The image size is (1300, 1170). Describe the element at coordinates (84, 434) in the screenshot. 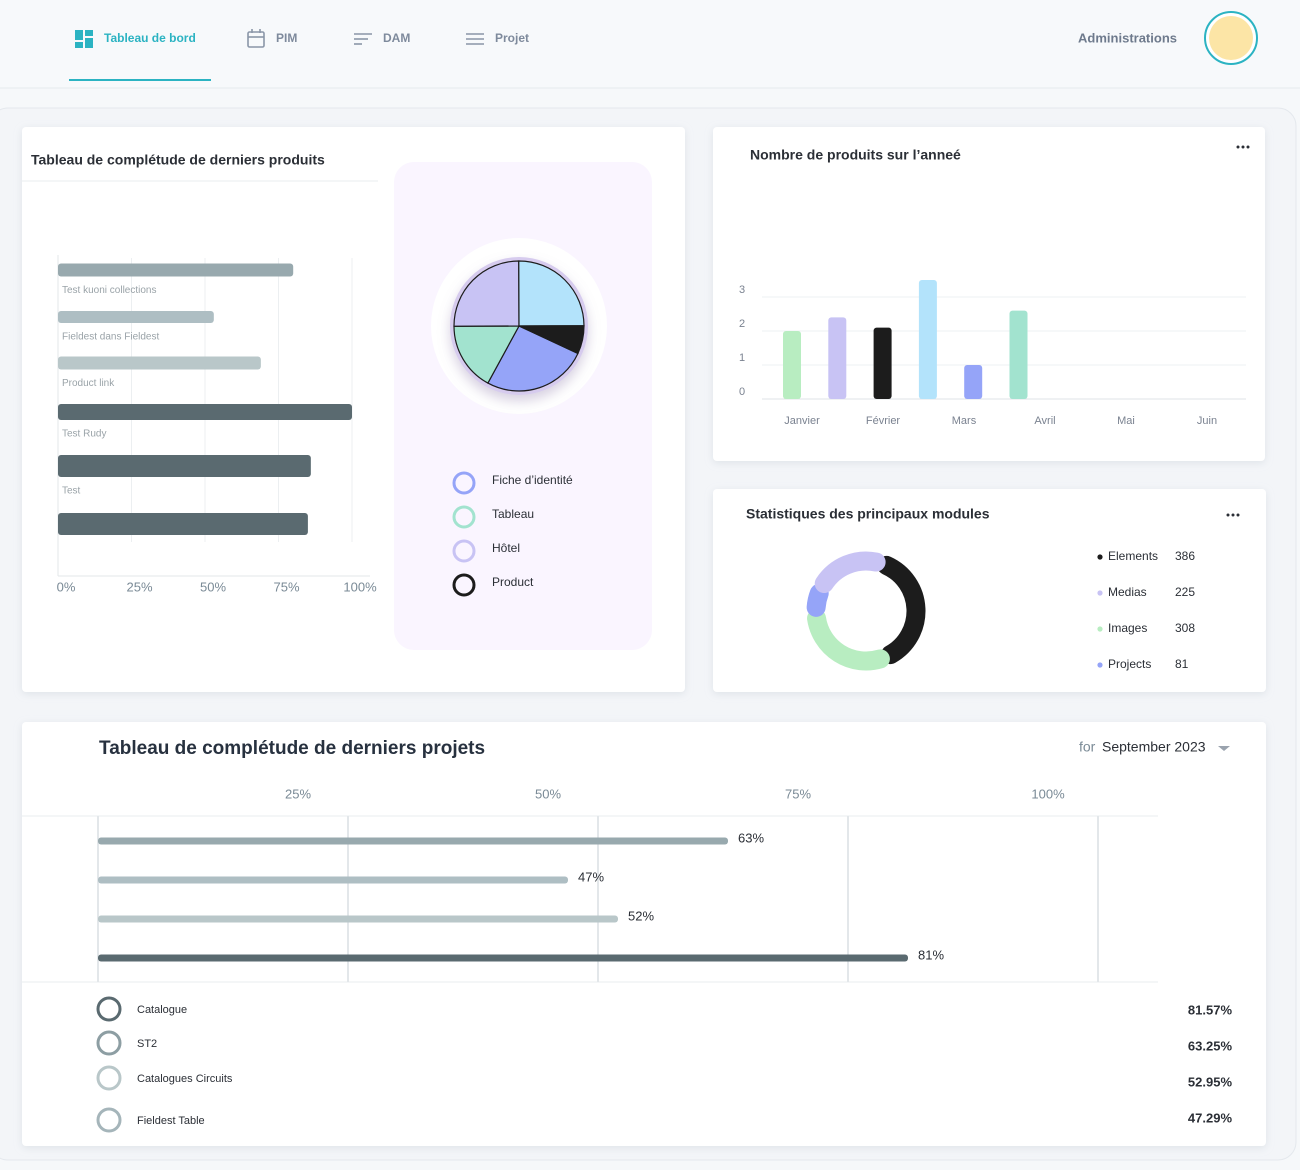

I see `bar-label: Test Rudy` at that location.